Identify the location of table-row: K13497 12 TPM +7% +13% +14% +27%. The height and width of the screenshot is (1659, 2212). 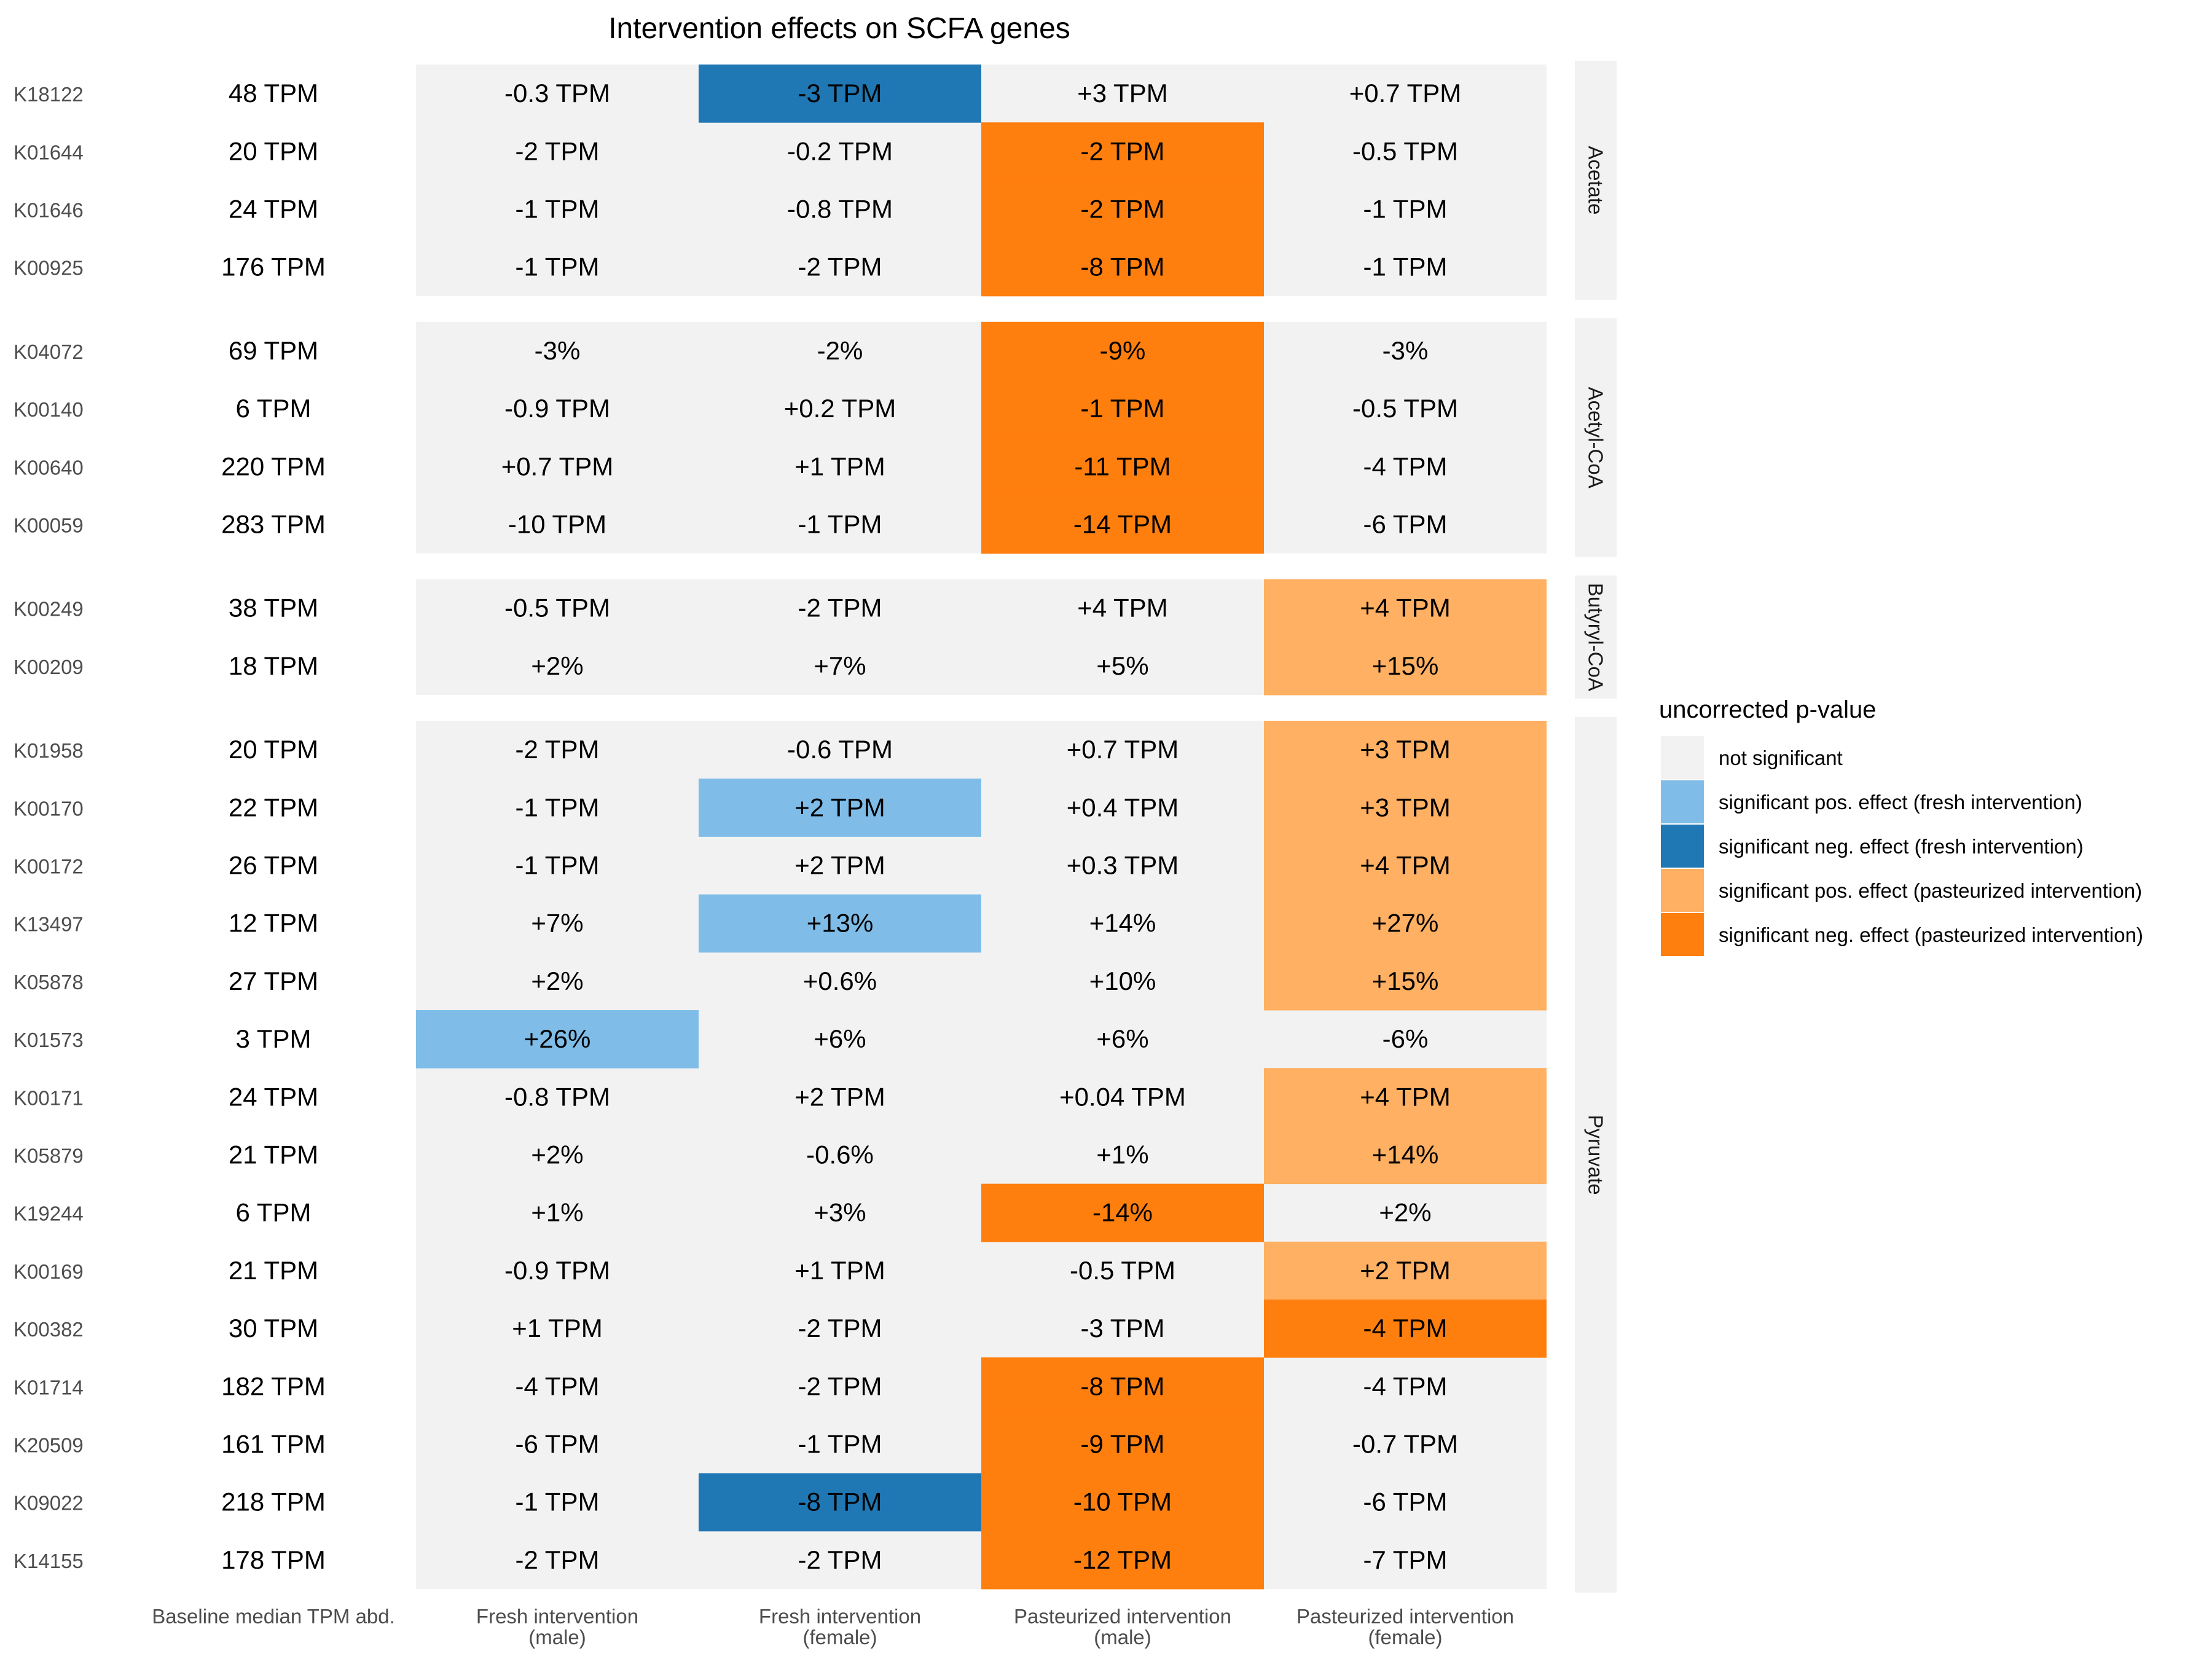
(780, 923).